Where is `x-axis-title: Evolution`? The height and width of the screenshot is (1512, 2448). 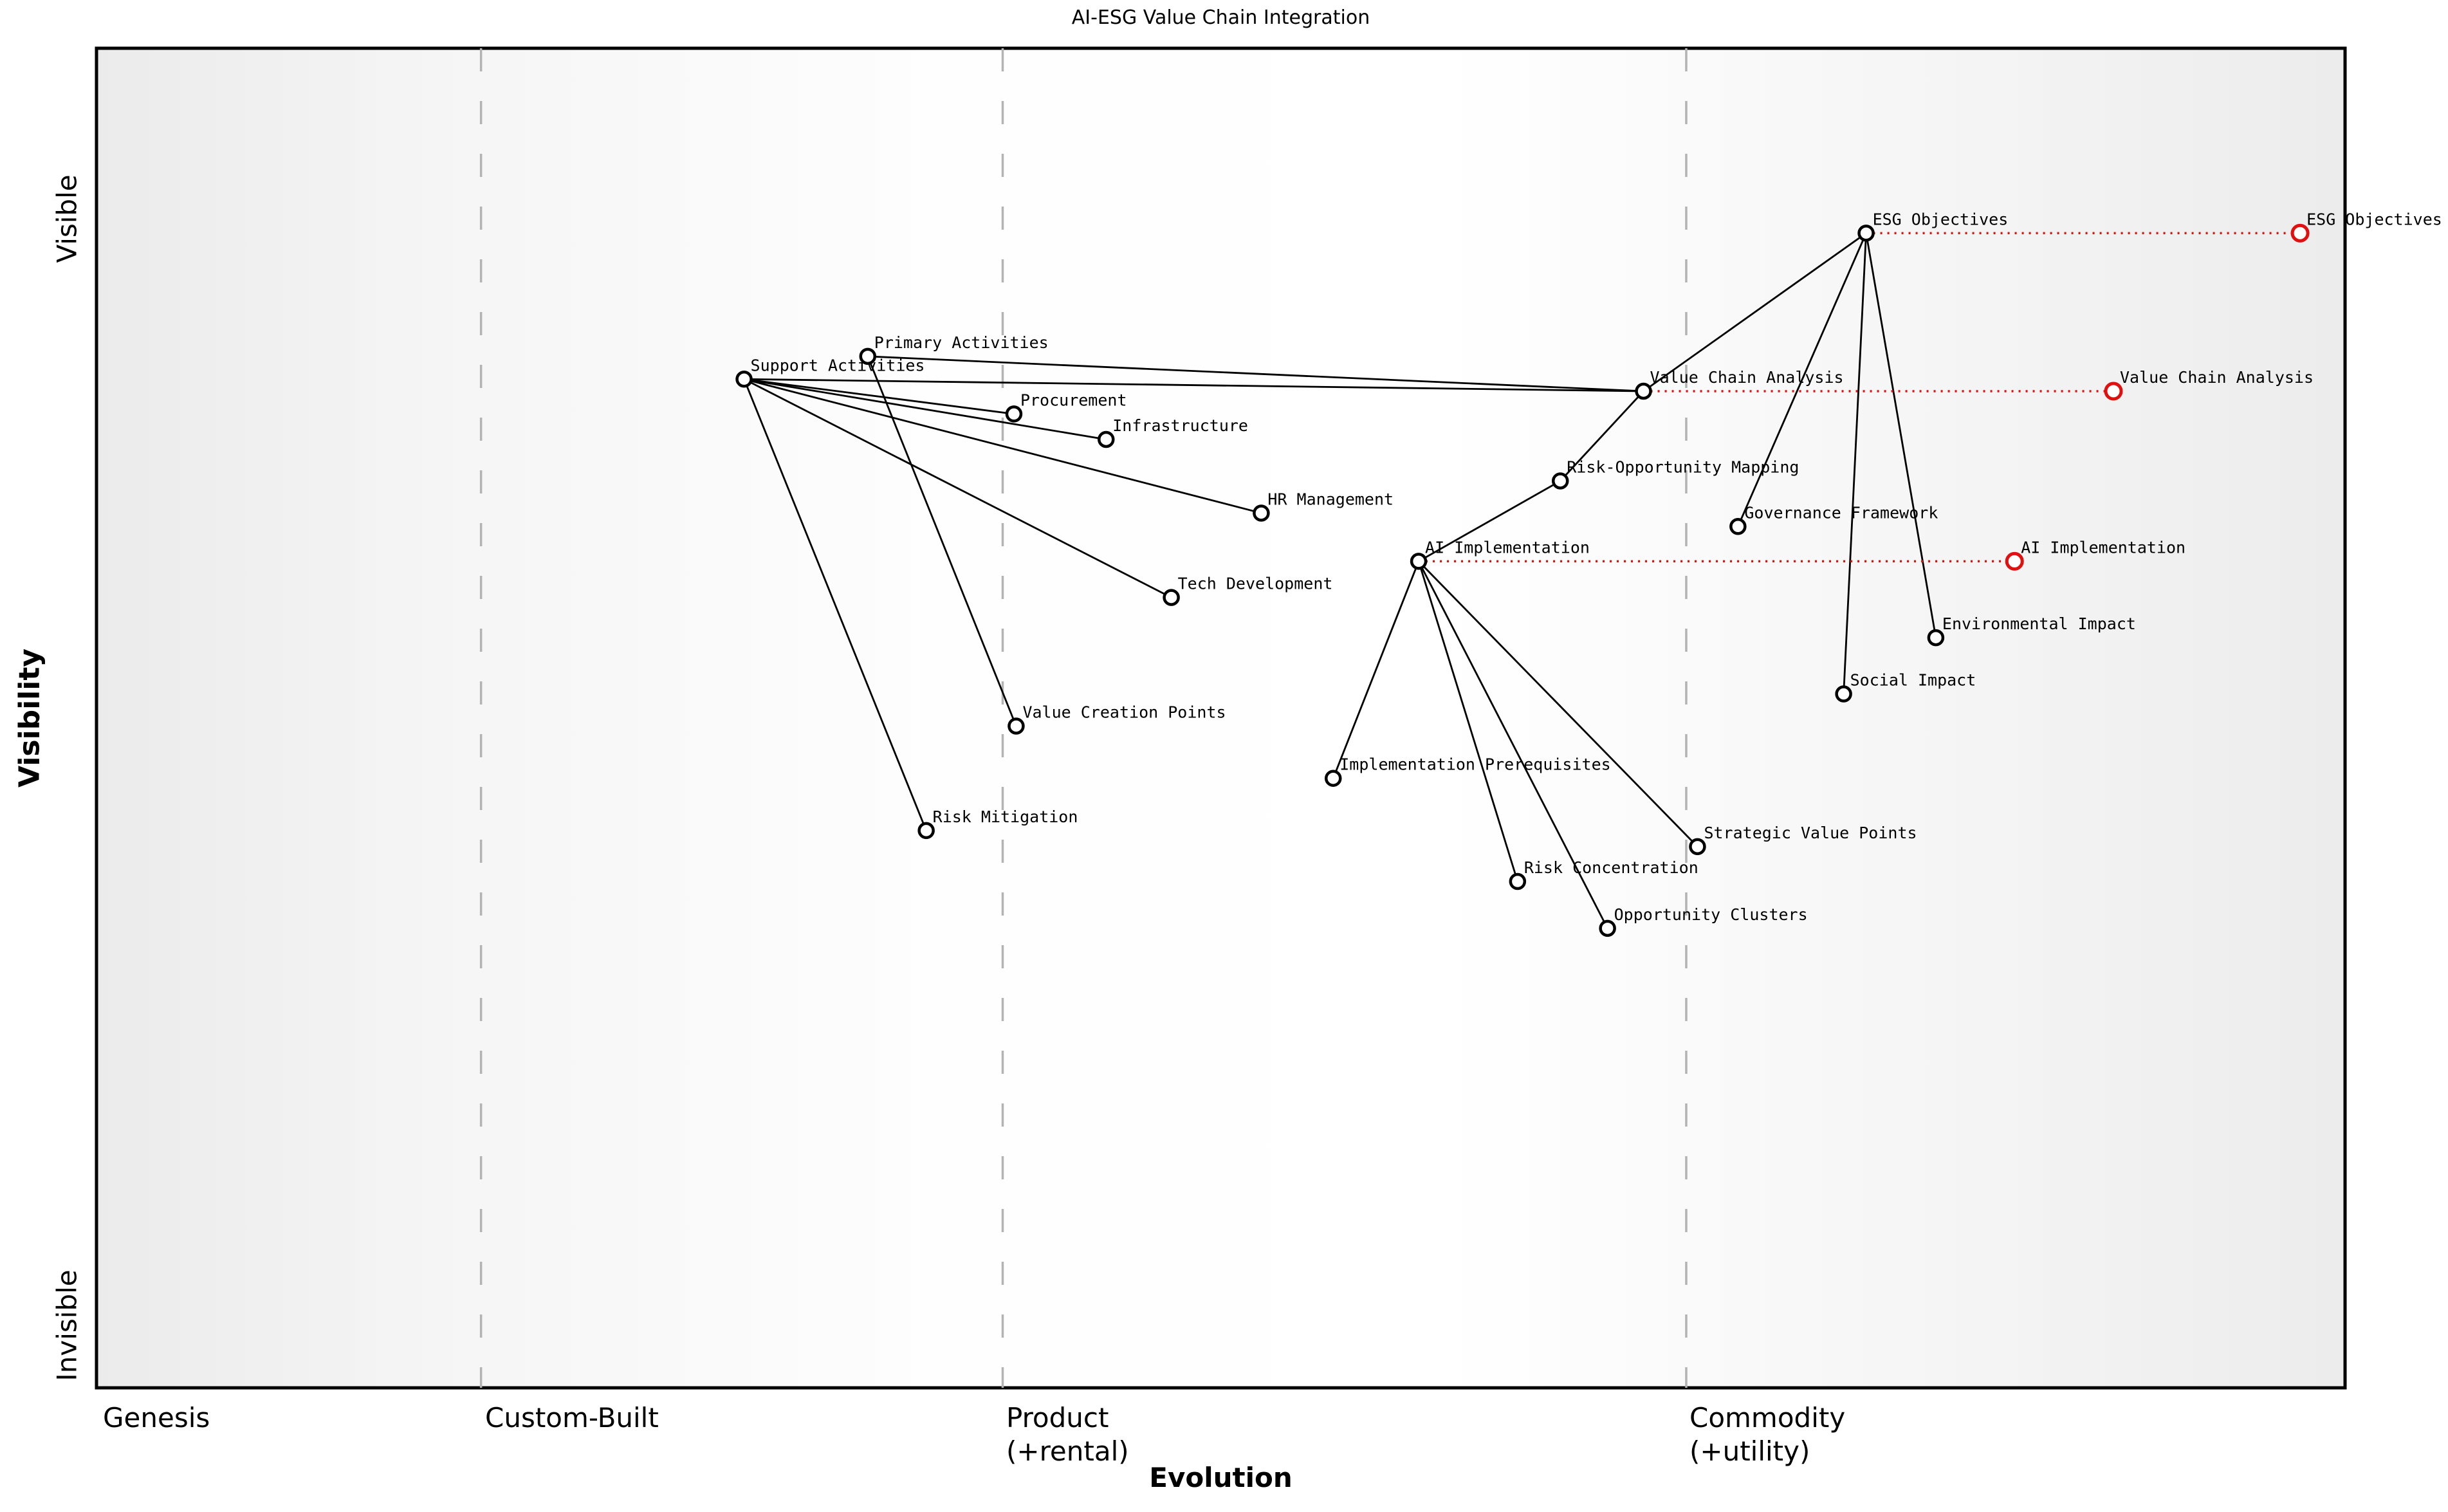 x-axis-title: Evolution is located at coordinates (1221, 1477).